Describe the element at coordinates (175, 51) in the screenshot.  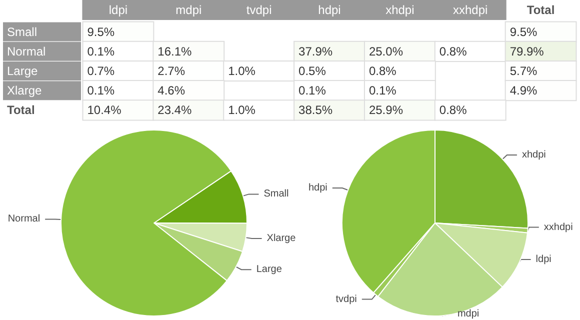
I see `data-label: 16.1%` at that location.